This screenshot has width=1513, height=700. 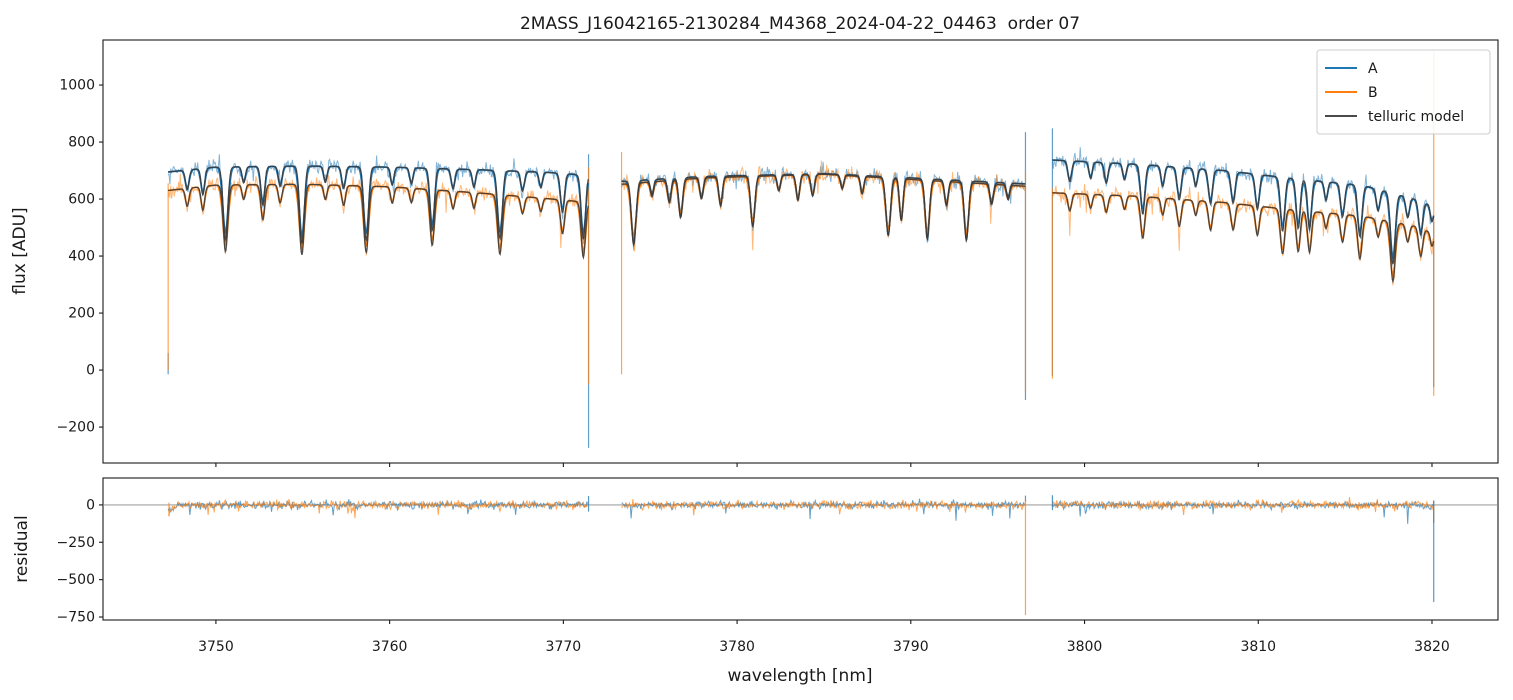 I want to click on x-tick-label: 3790, so click(x=911, y=647).